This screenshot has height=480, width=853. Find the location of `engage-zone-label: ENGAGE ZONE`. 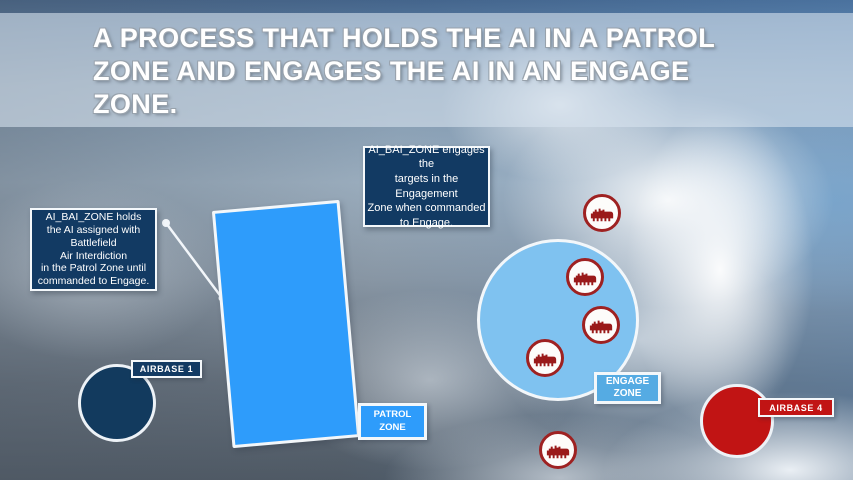

engage-zone-label: ENGAGE ZONE is located at coordinates (627, 388).